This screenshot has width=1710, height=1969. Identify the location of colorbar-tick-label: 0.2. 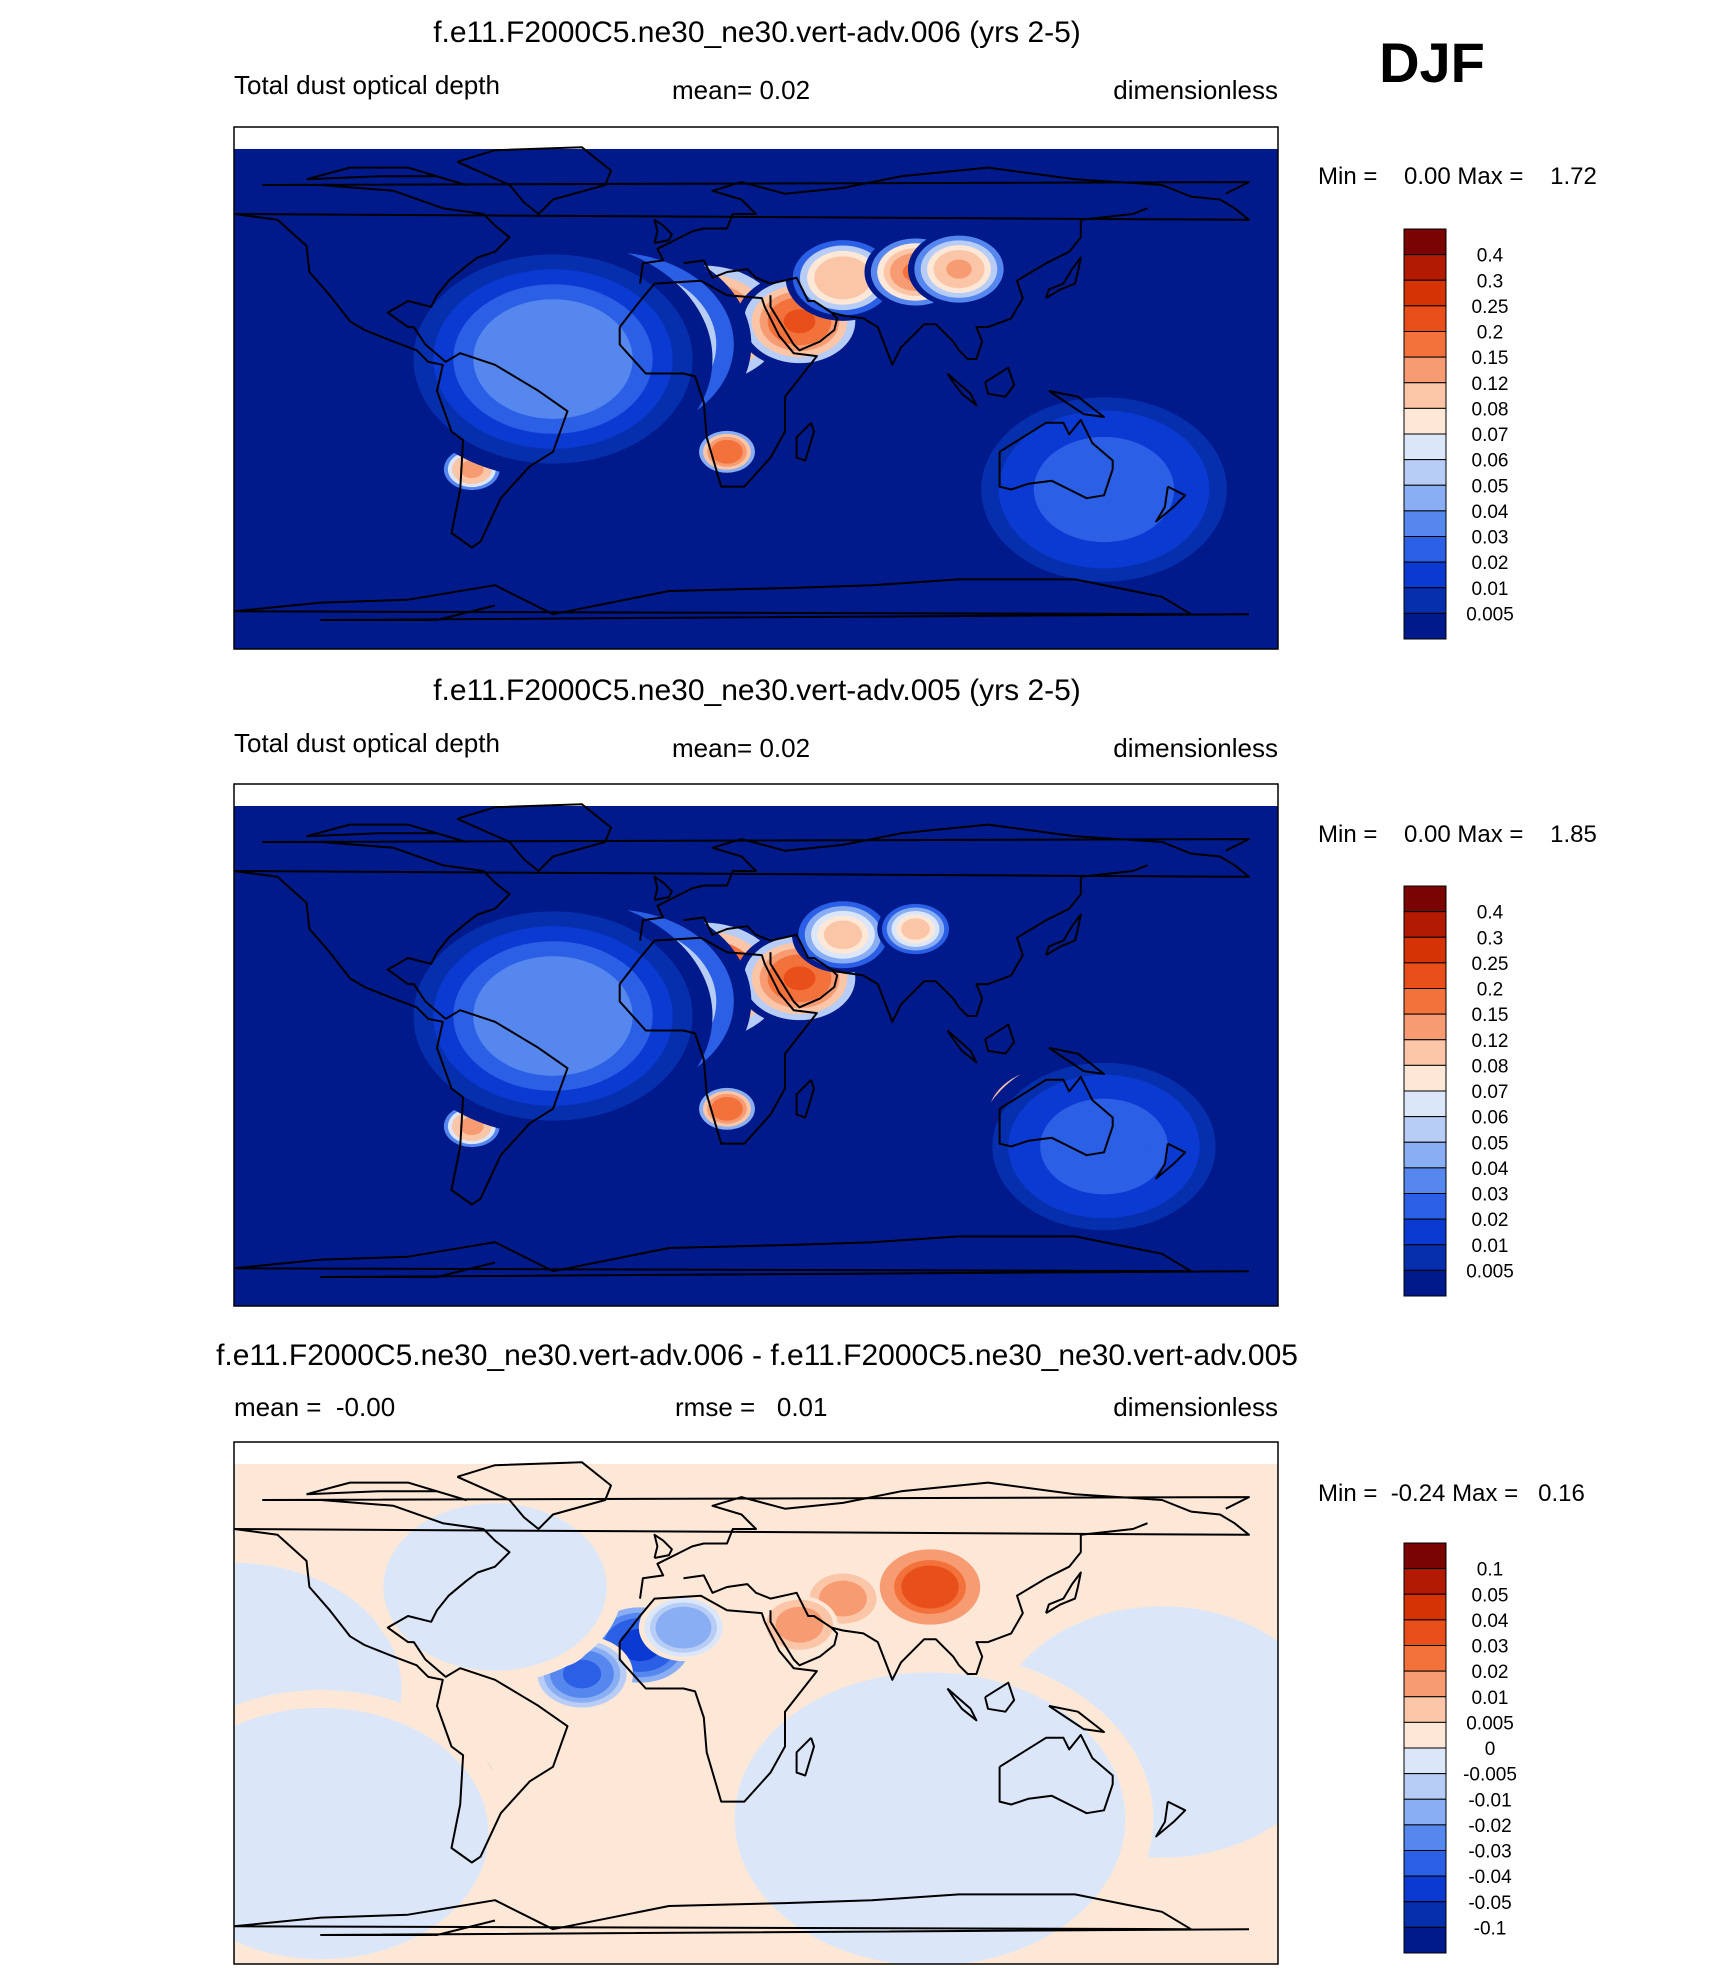
(1490, 990).